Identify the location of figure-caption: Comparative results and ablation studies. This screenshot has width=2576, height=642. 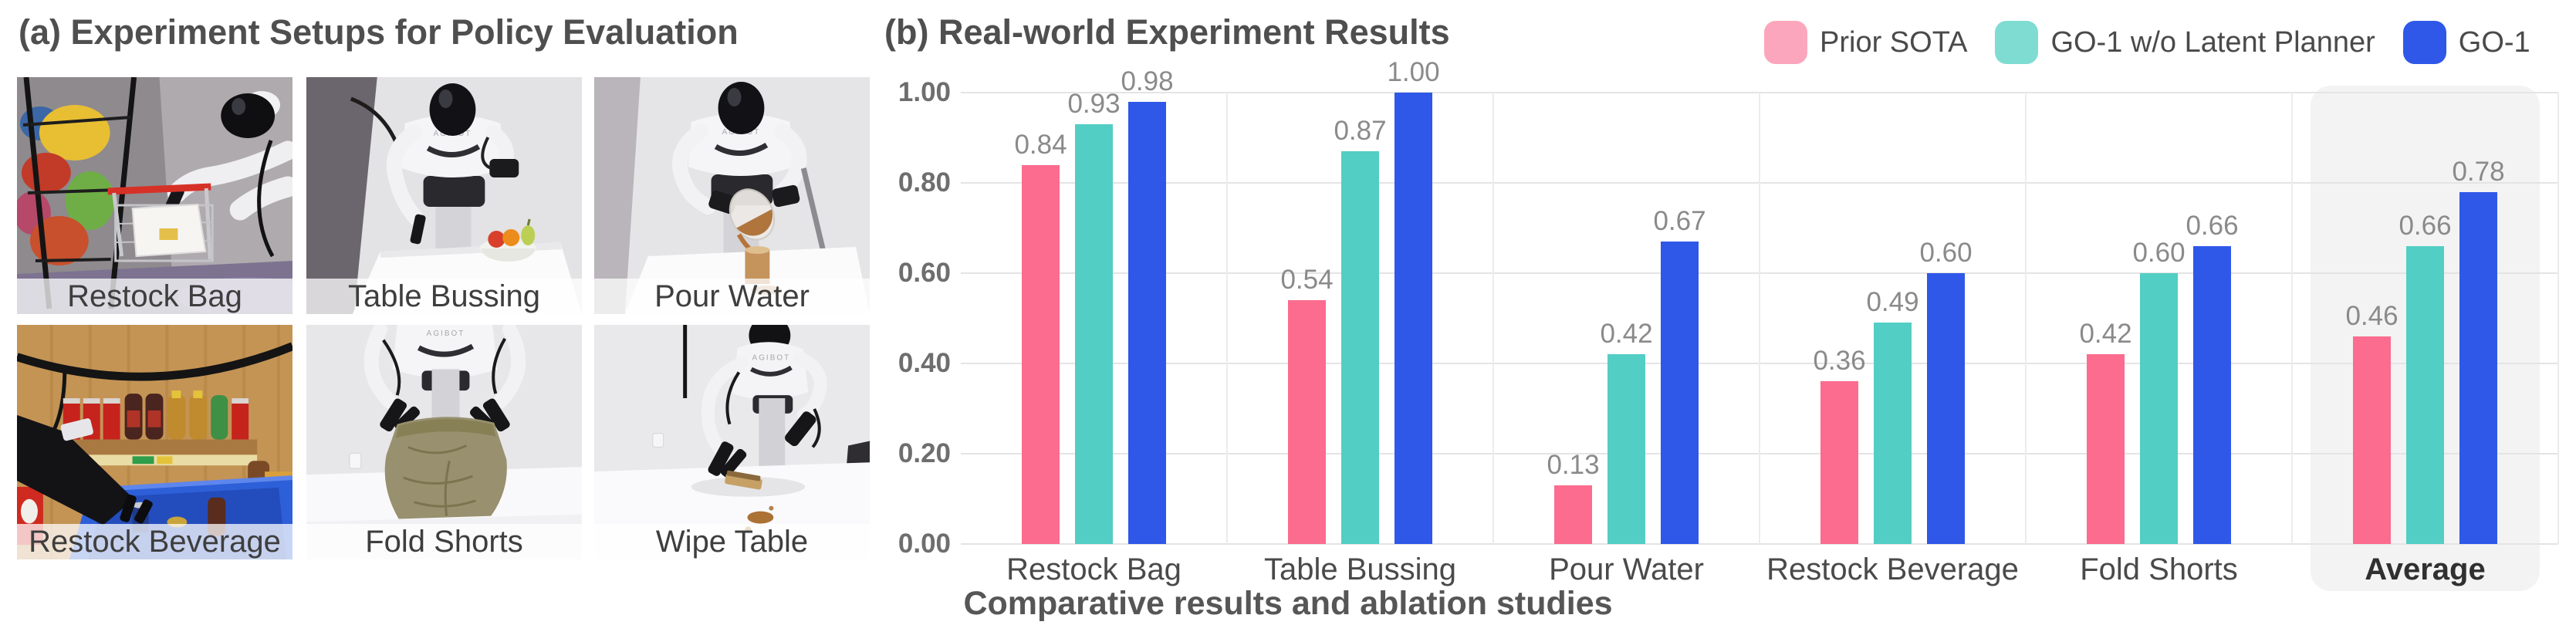
(1288, 603).